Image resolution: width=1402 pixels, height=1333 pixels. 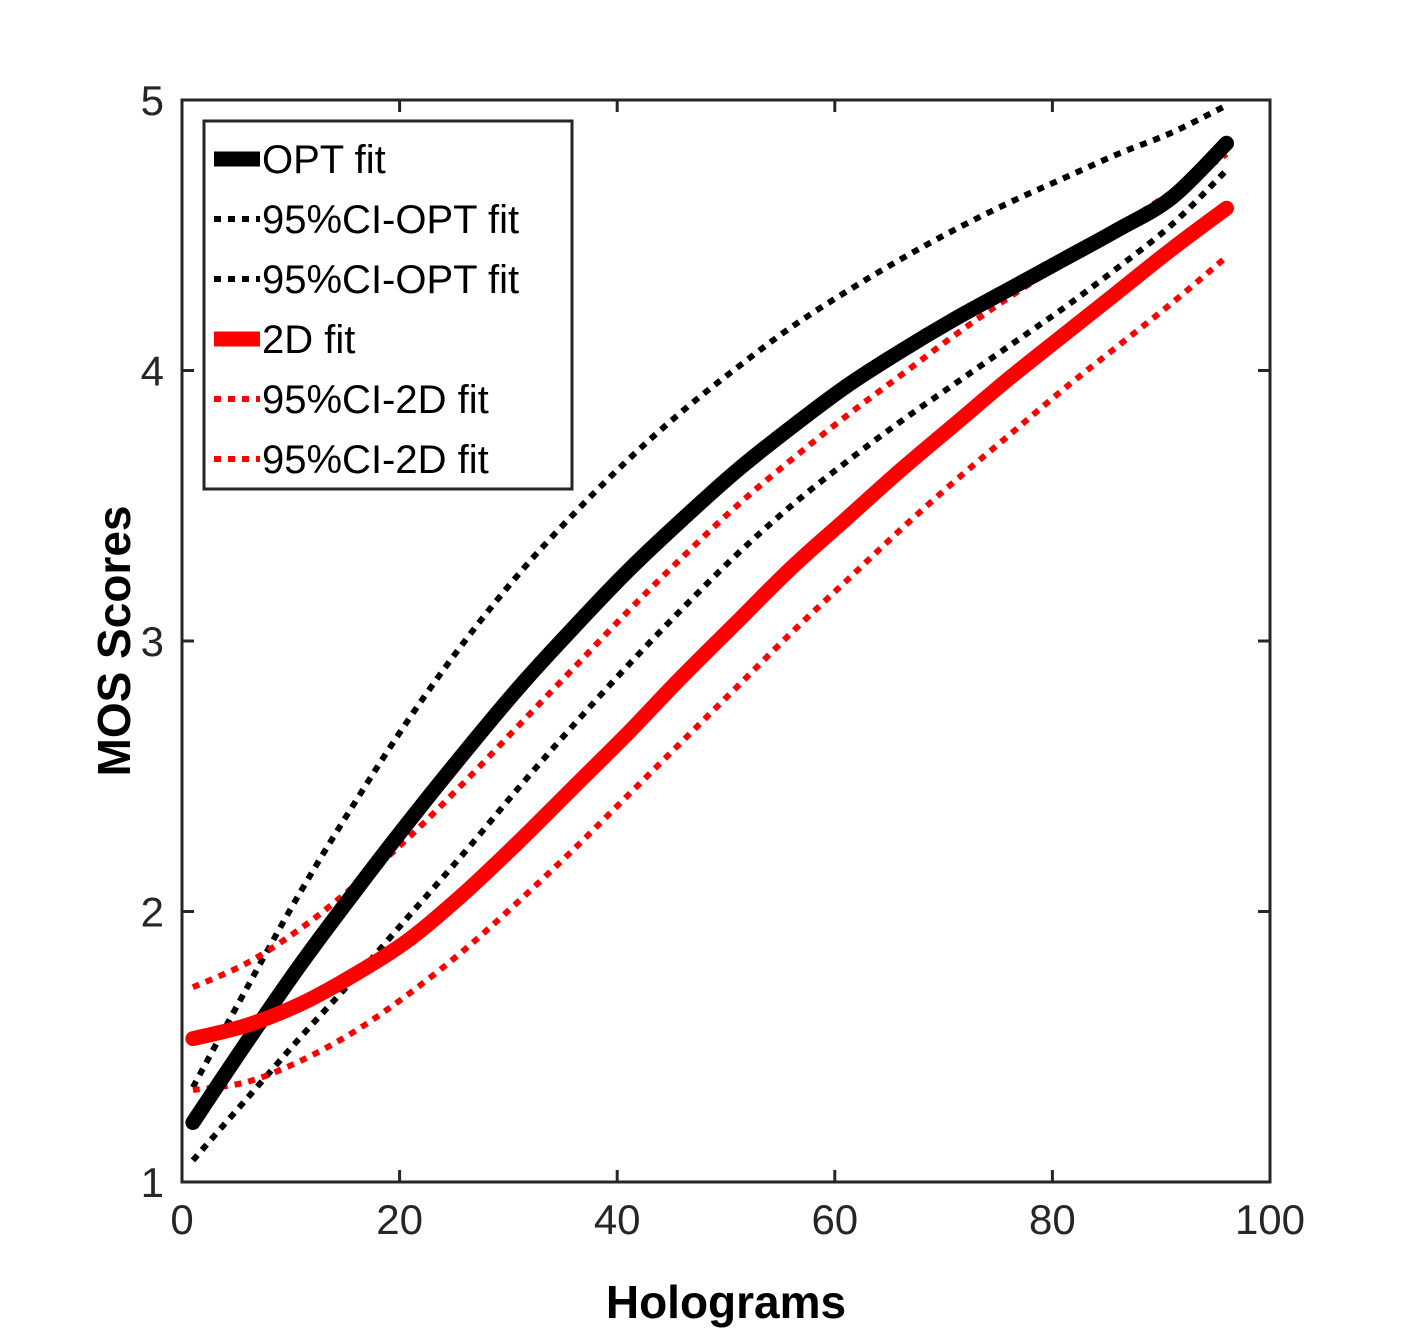 What do you see at coordinates (152, 641) in the screenshot?
I see `y-tick-label-2: 3` at bounding box center [152, 641].